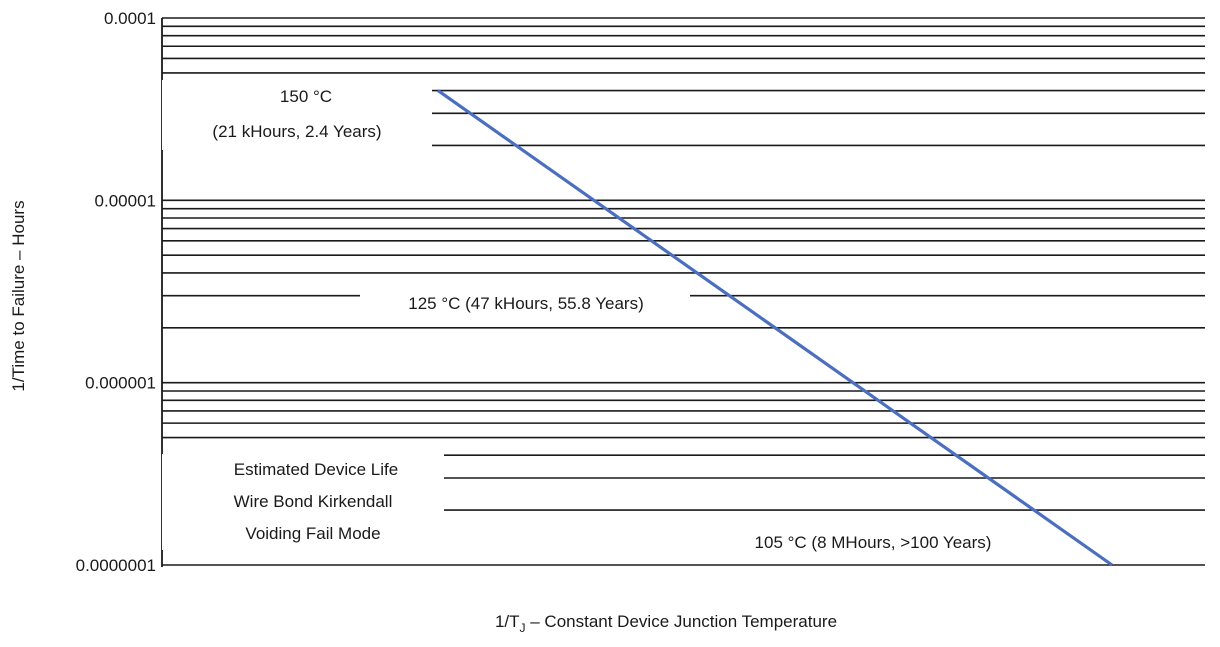 The image size is (1220, 647). Describe the element at coordinates (526, 303) in the screenshot. I see `anno-125: 125 °C (47 kHours, 55.8 Years)` at that location.